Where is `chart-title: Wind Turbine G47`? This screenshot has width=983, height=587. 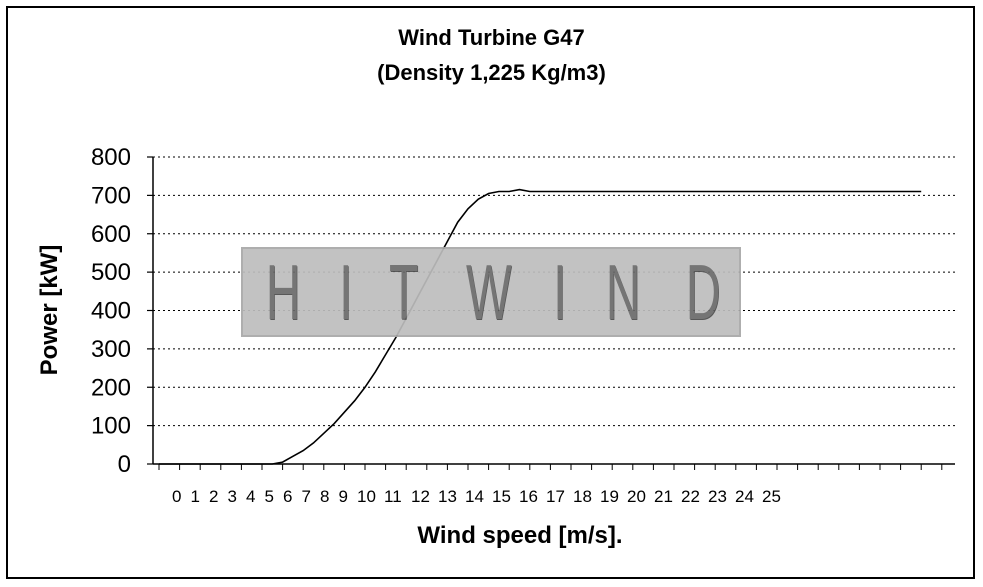
chart-title: Wind Turbine G47 is located at coordinates (491, 37).